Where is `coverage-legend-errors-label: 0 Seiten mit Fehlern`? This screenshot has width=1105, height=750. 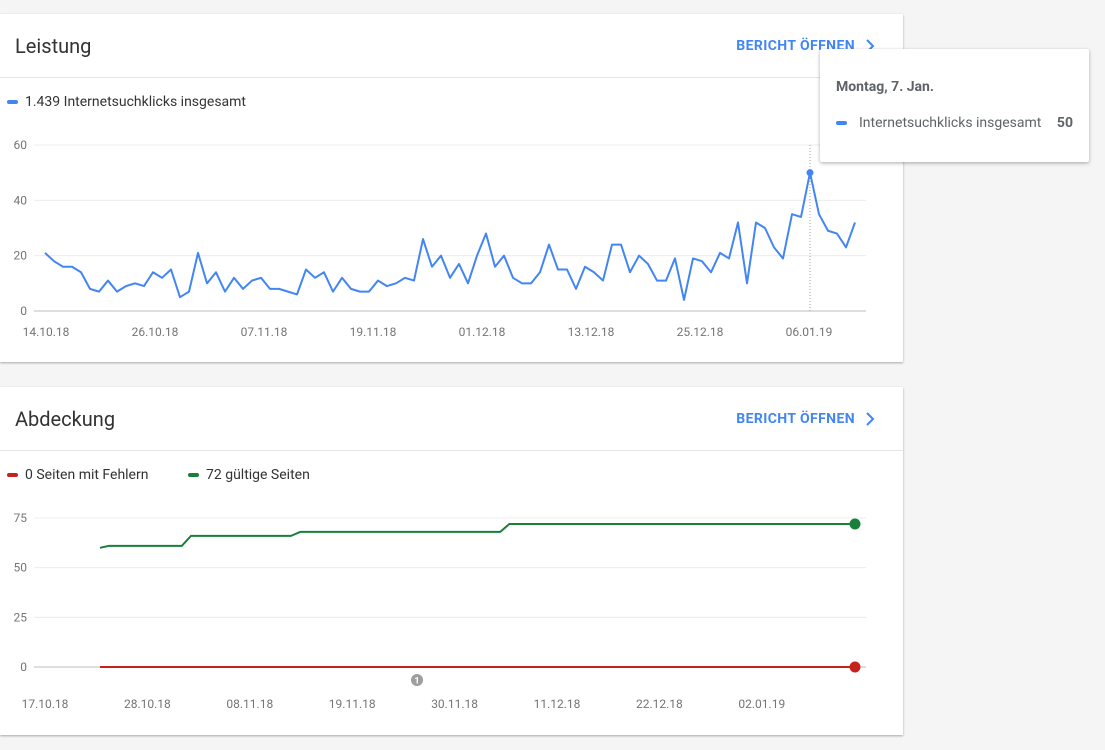 coverage-legend-errors-label: 0 Seiten mit Fehlern is located at coordinates (87, 475).